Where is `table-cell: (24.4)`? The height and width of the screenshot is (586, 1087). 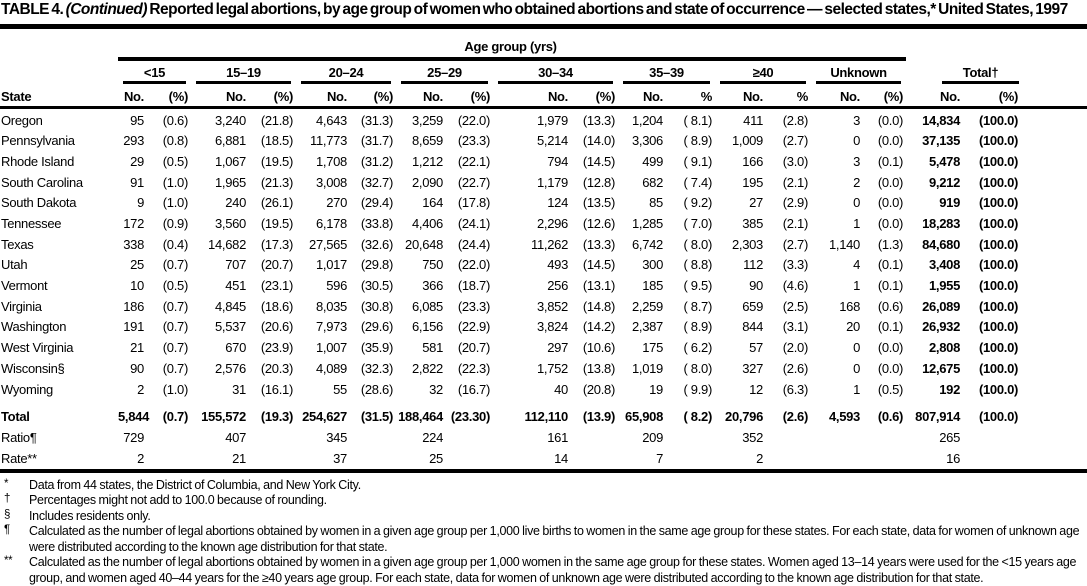 table-cell: (24.4) is located at coordinates (473, 244).